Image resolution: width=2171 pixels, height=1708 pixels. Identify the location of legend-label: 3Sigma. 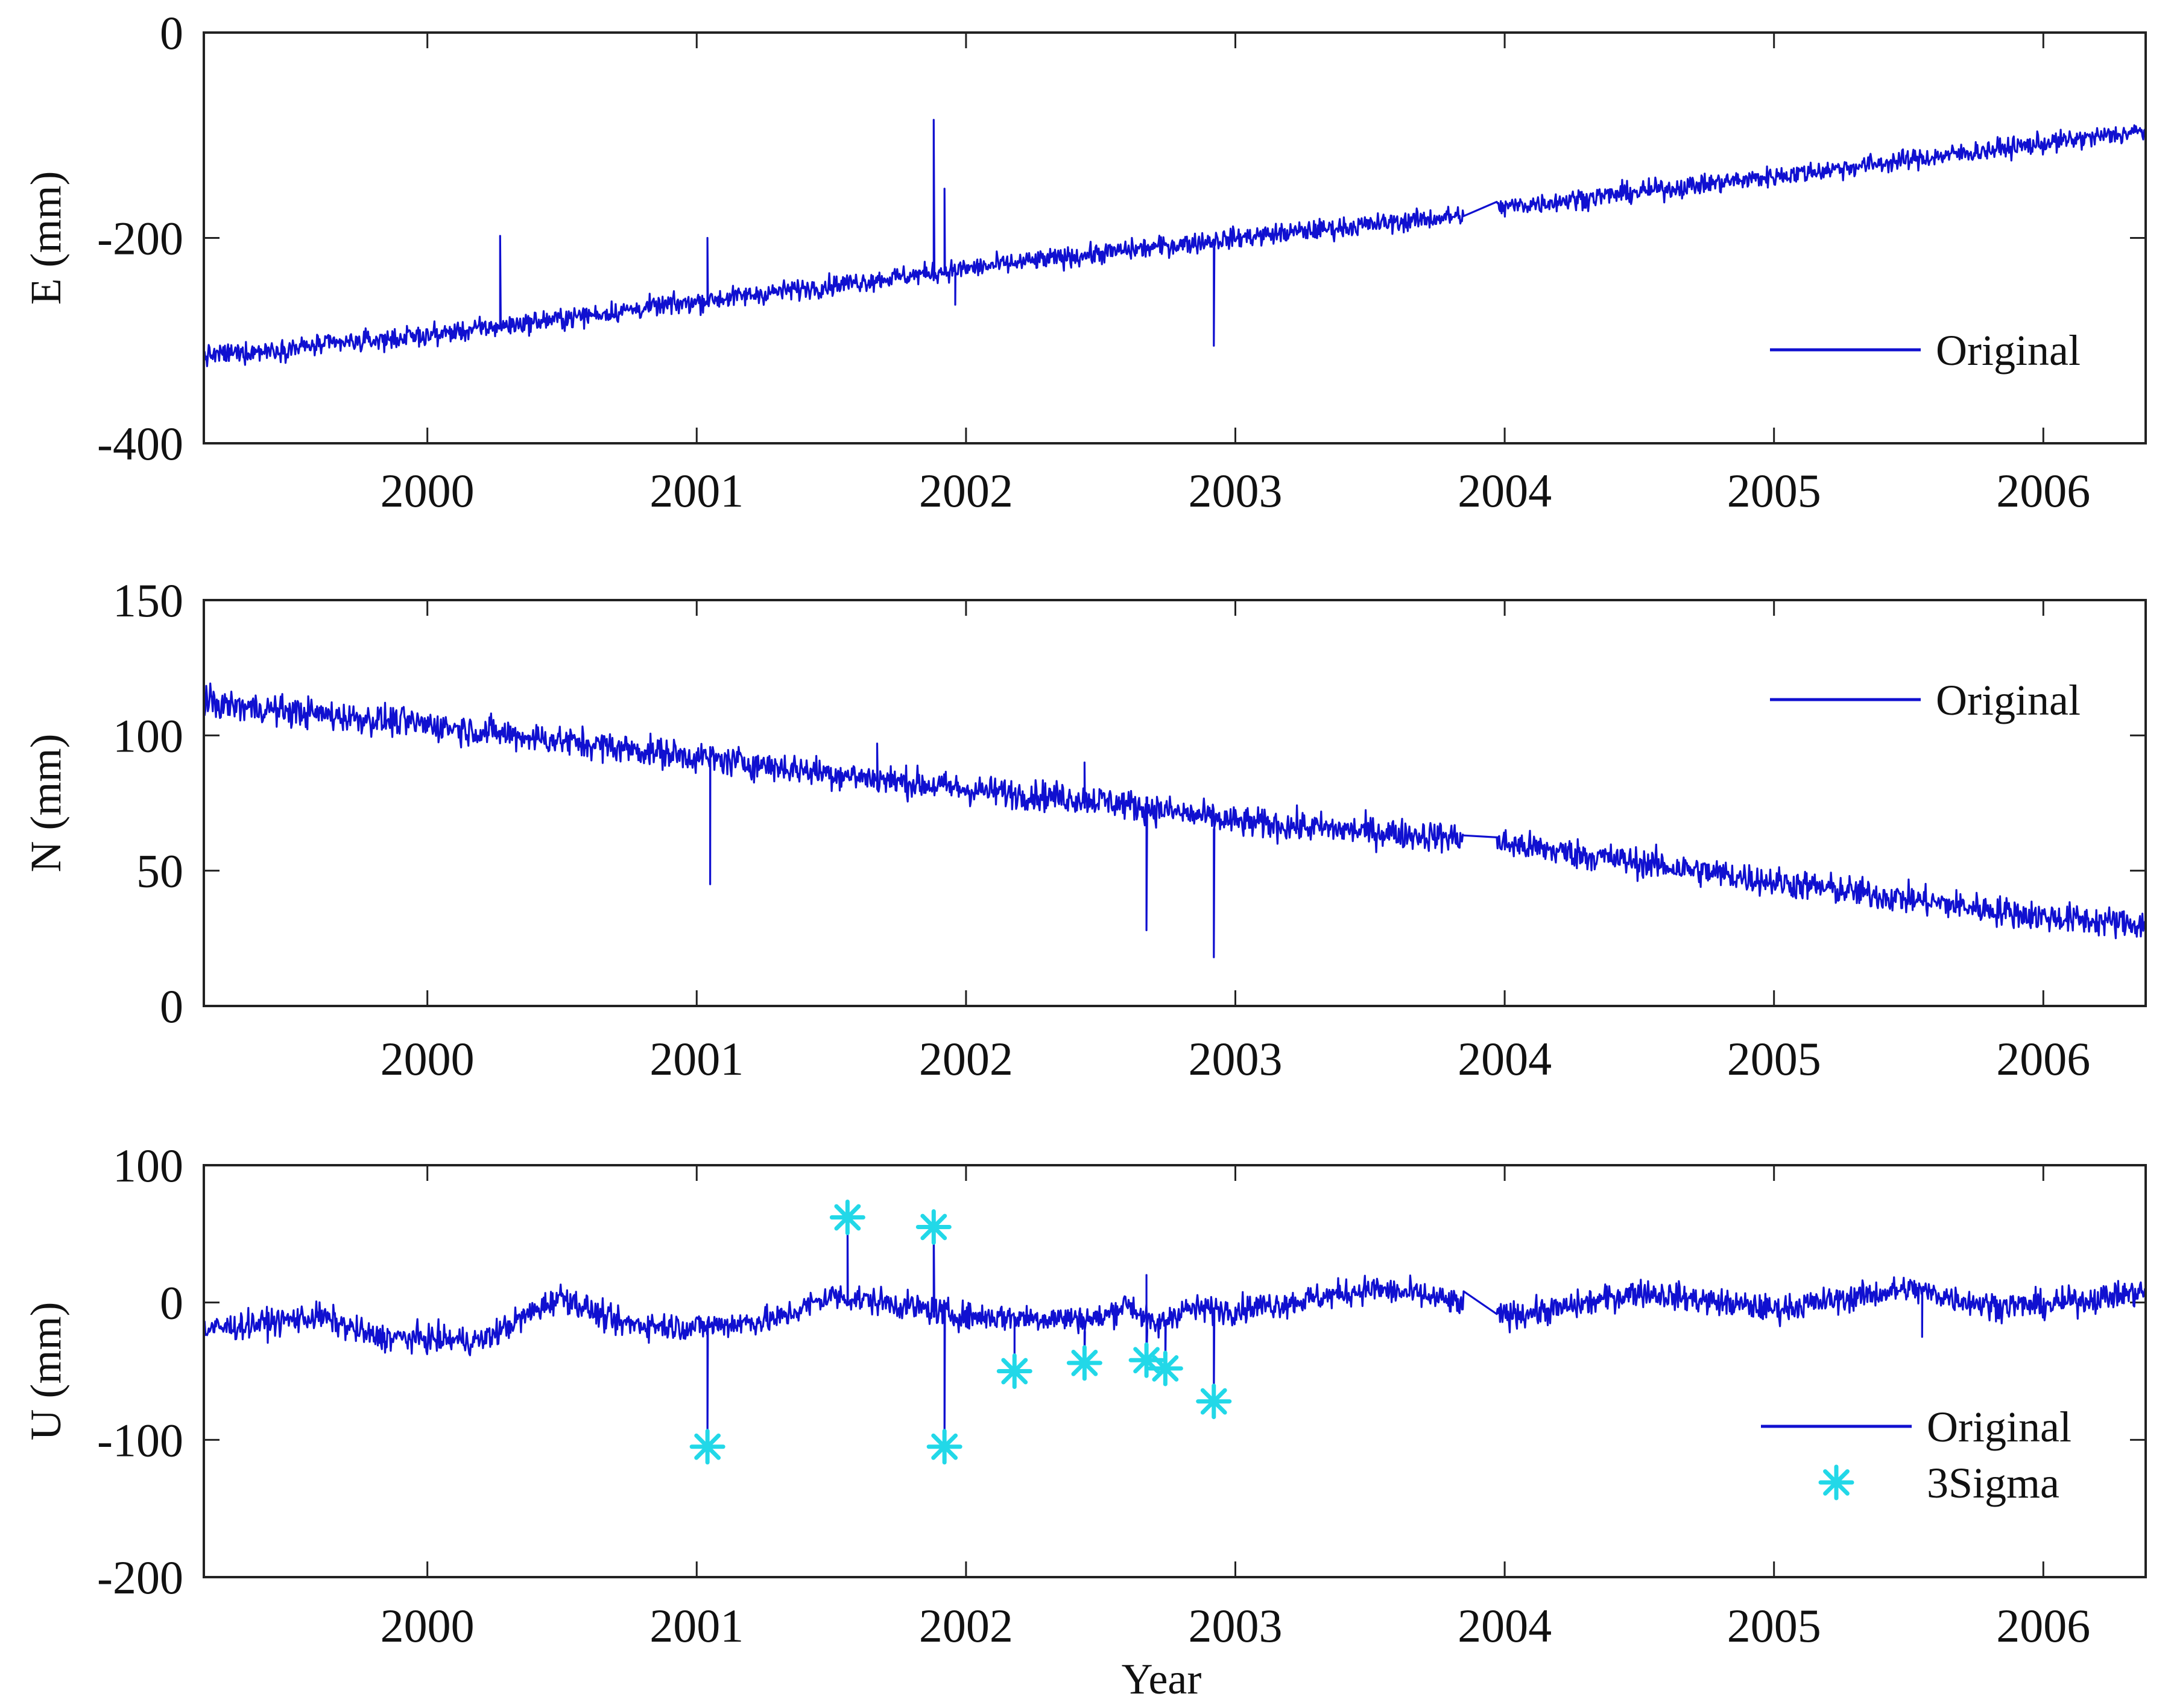
(1993, 1483).